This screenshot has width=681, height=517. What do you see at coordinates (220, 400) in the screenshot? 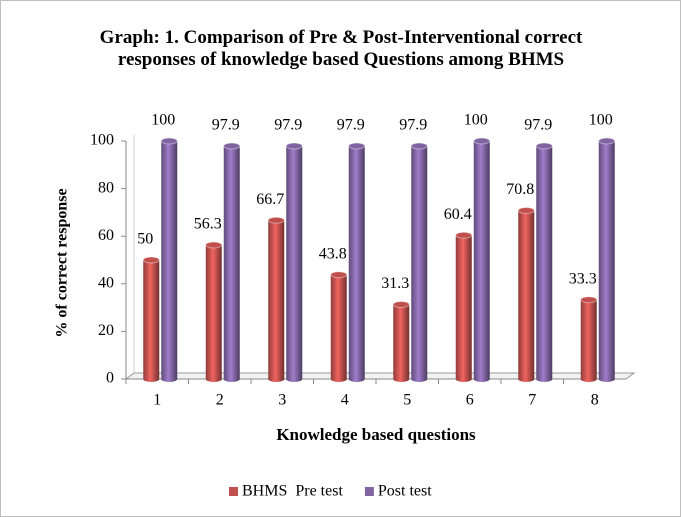
I see `x-tick-label: 2` at bounding box center [220, 400].